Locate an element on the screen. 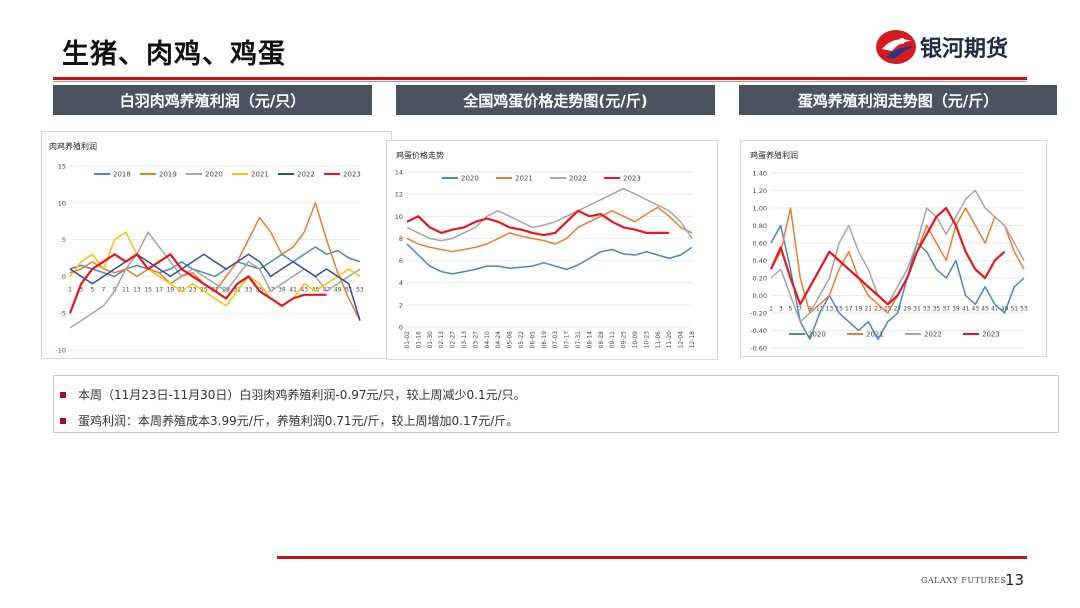 The width and height of the screenshot is (1080, 608). x-tick-label: 09-25 is located at coordinates (624, 340).